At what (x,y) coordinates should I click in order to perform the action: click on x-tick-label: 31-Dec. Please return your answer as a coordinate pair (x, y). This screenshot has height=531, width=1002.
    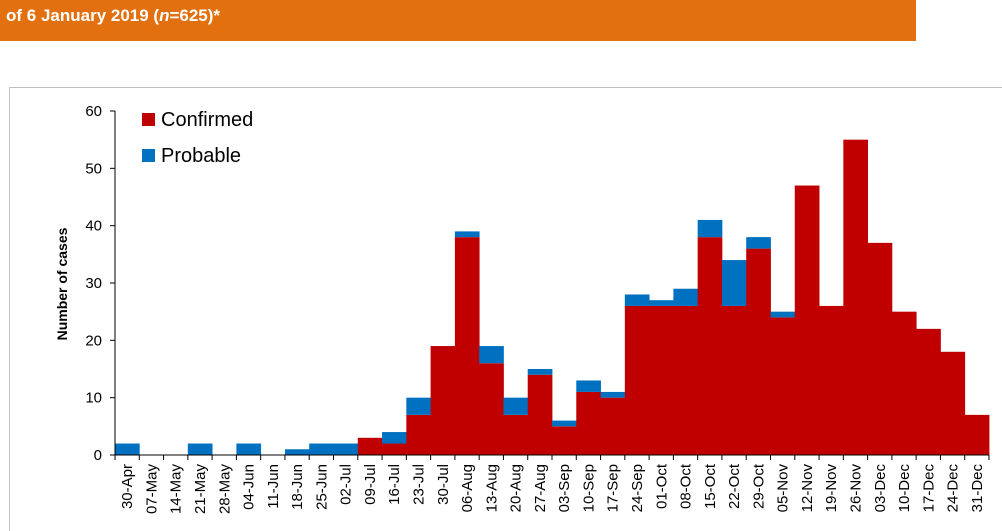
    Looking at the image, I should click on (977, 488).